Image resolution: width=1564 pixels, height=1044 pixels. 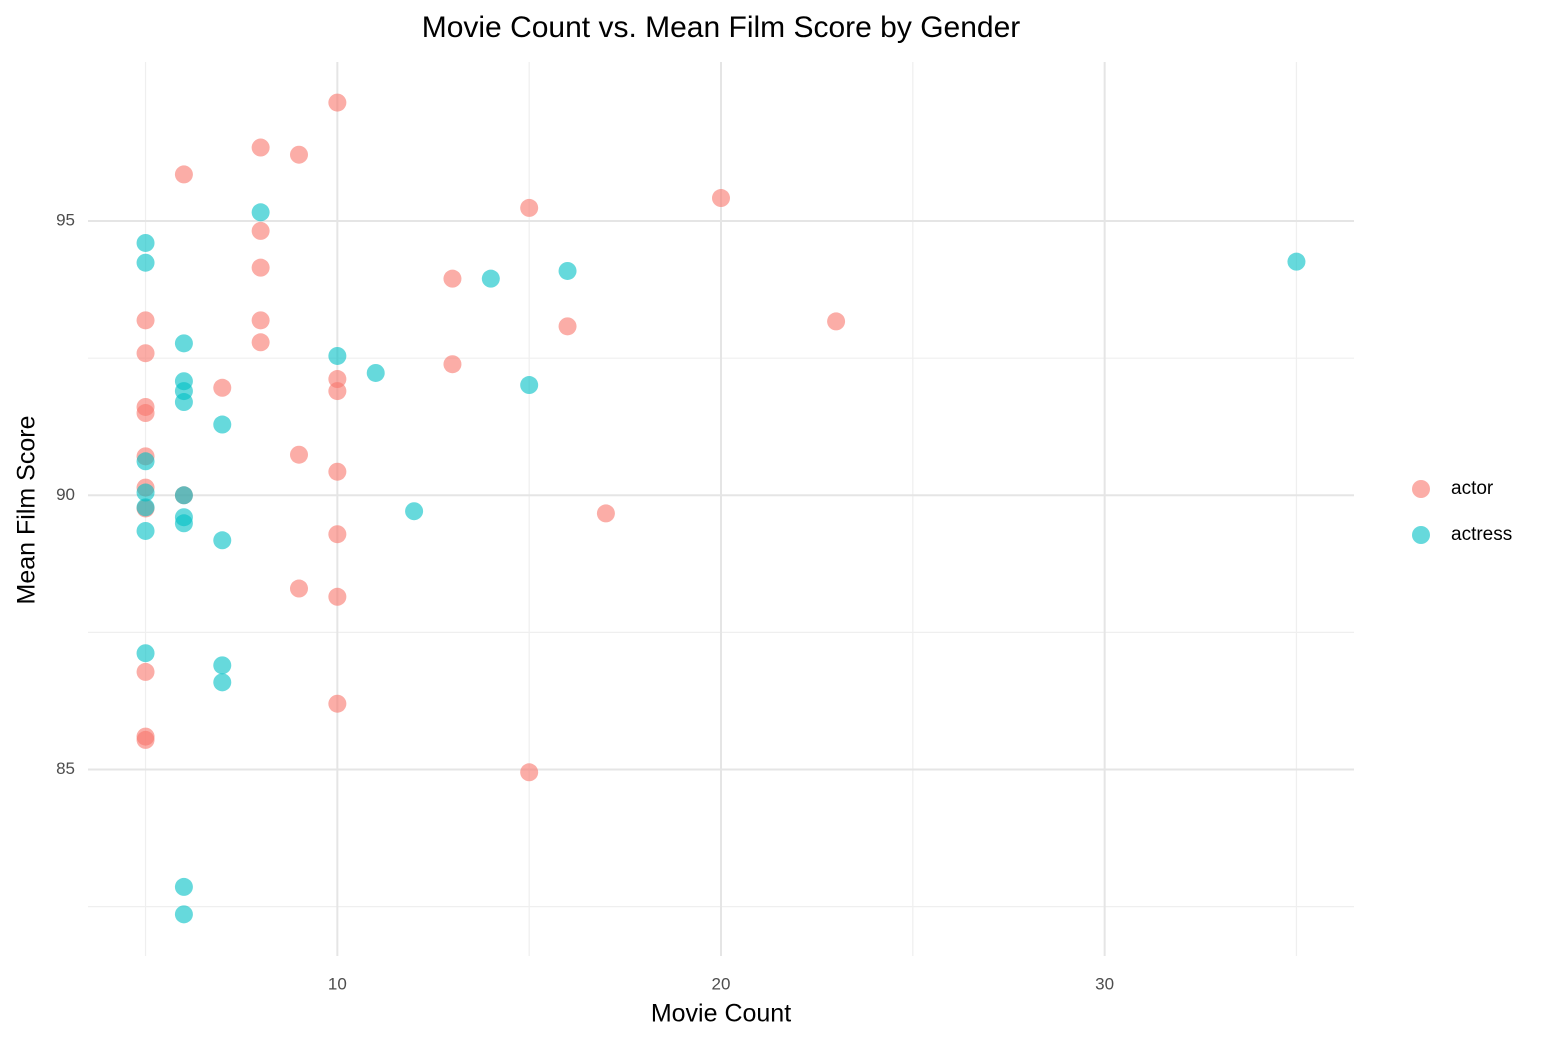 What do you see at coordinates (721, 983) in the screenshot?
I see `x-tick-label: 20` at bounding box center [721, 983].